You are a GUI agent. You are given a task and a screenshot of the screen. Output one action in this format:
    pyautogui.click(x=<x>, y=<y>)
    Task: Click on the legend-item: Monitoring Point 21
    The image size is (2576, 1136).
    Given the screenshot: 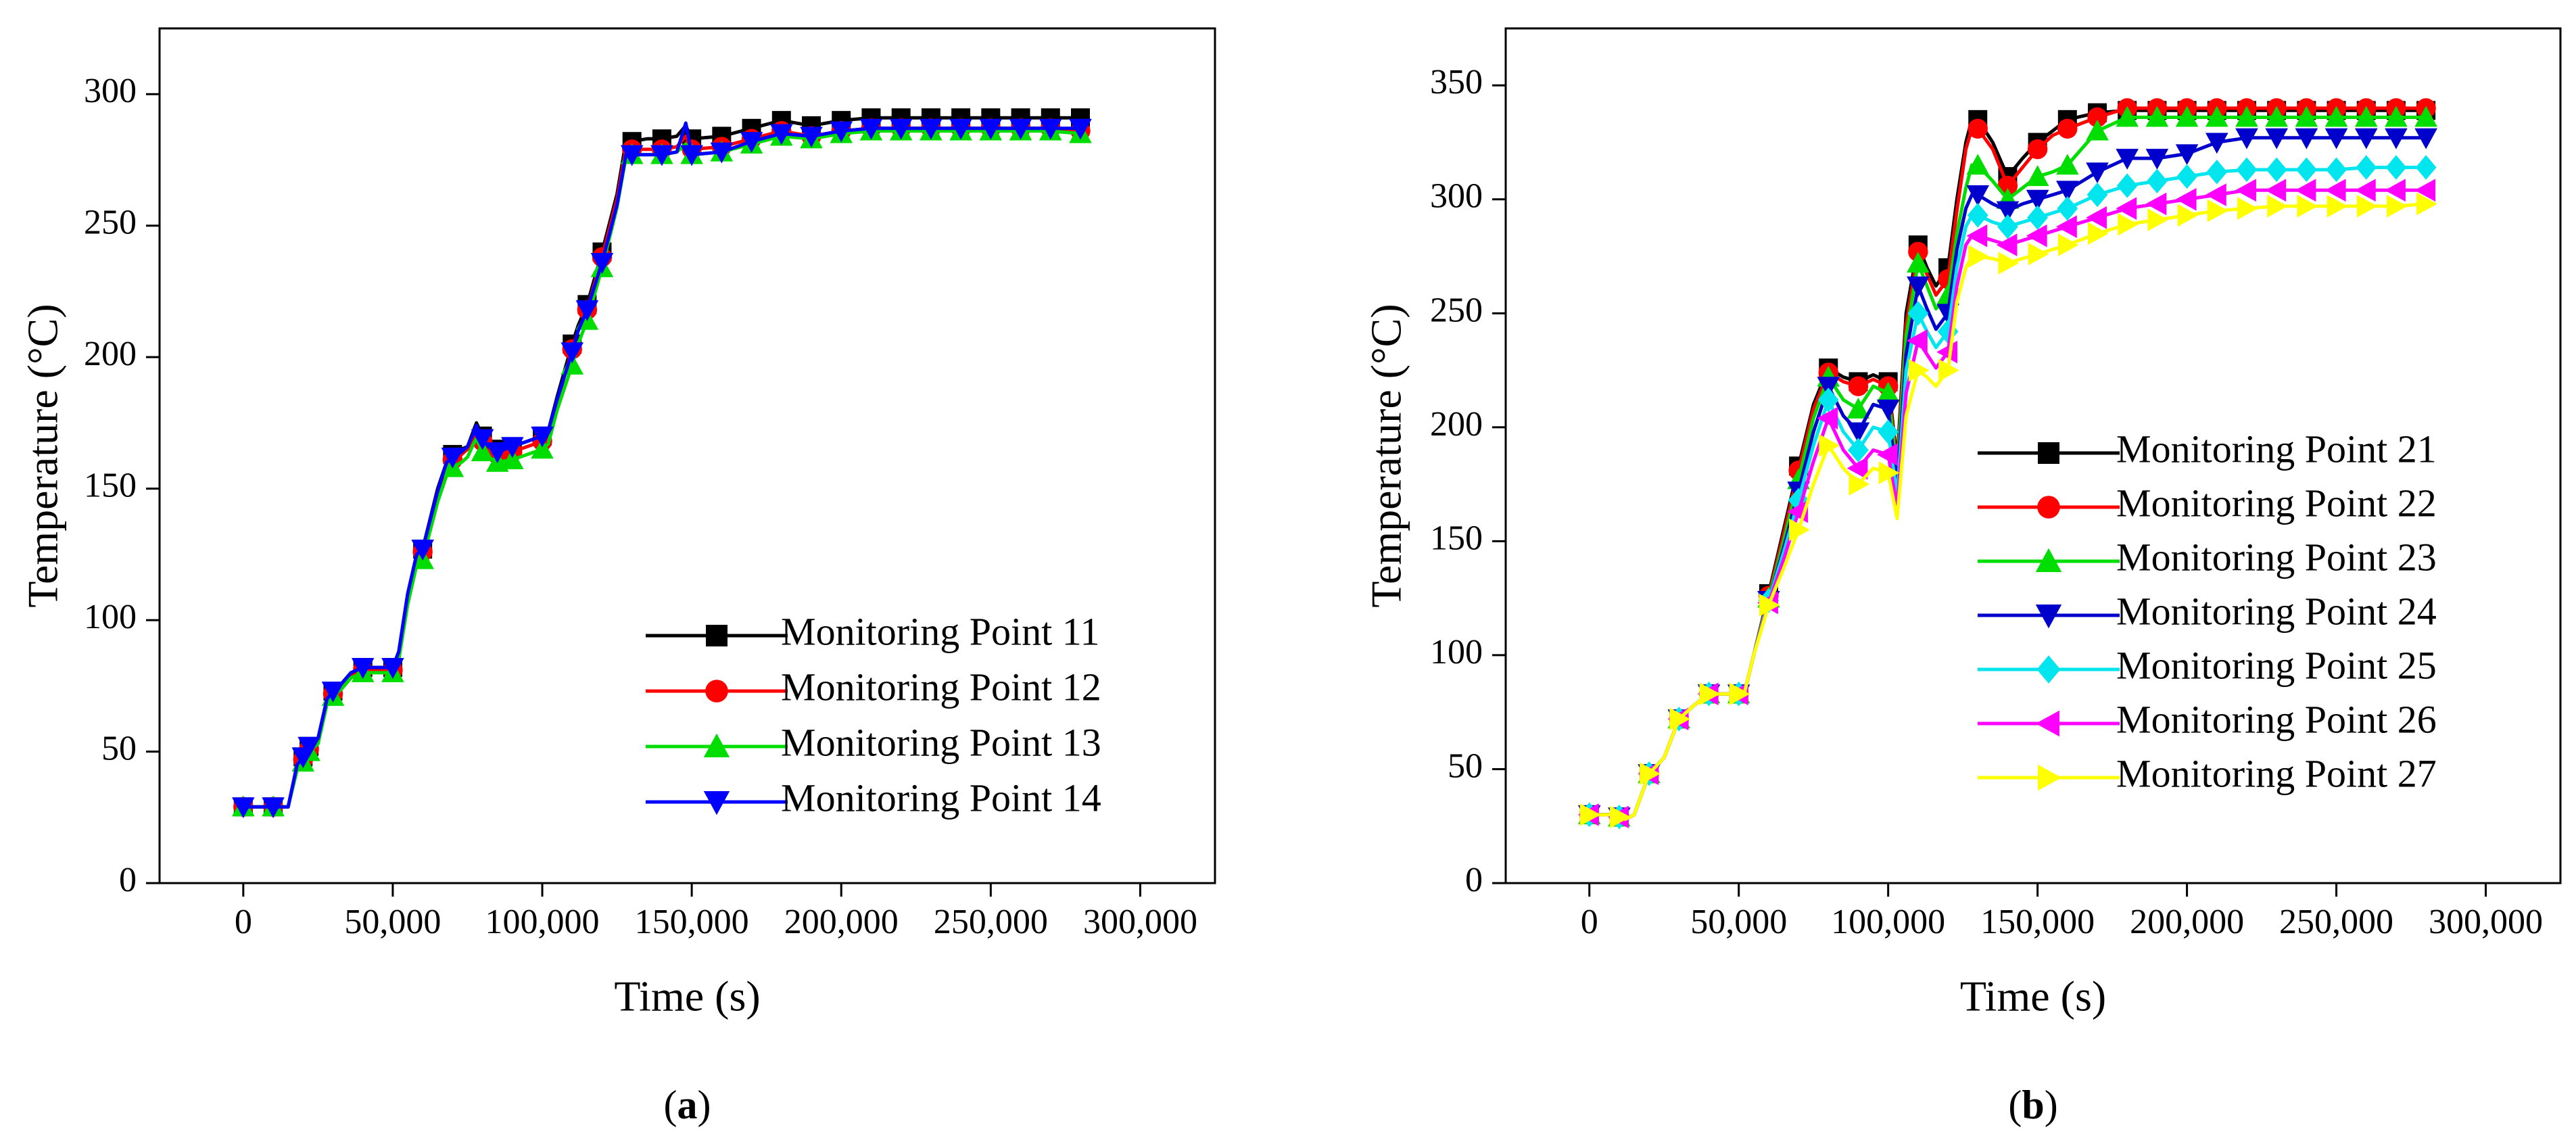 What is the action you would take?
    pyautogui.click(x=2207, y=449)
    